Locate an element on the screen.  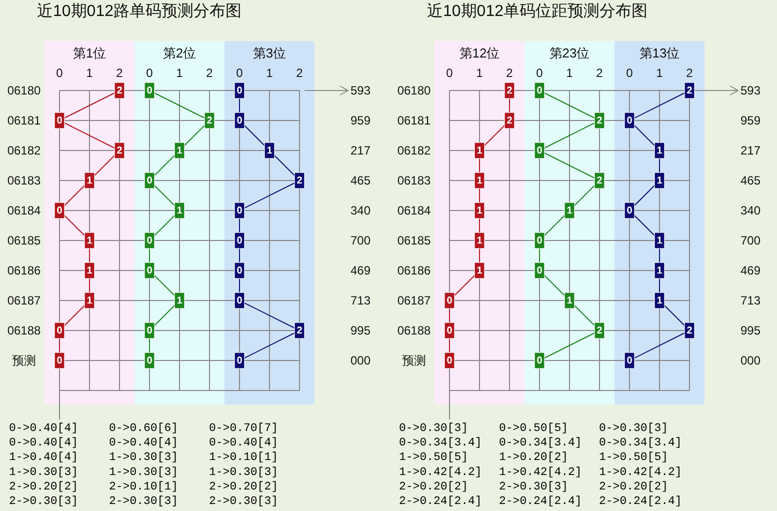
title: 近10期012路单码预测分布图 is located at coordinates (139, 11).